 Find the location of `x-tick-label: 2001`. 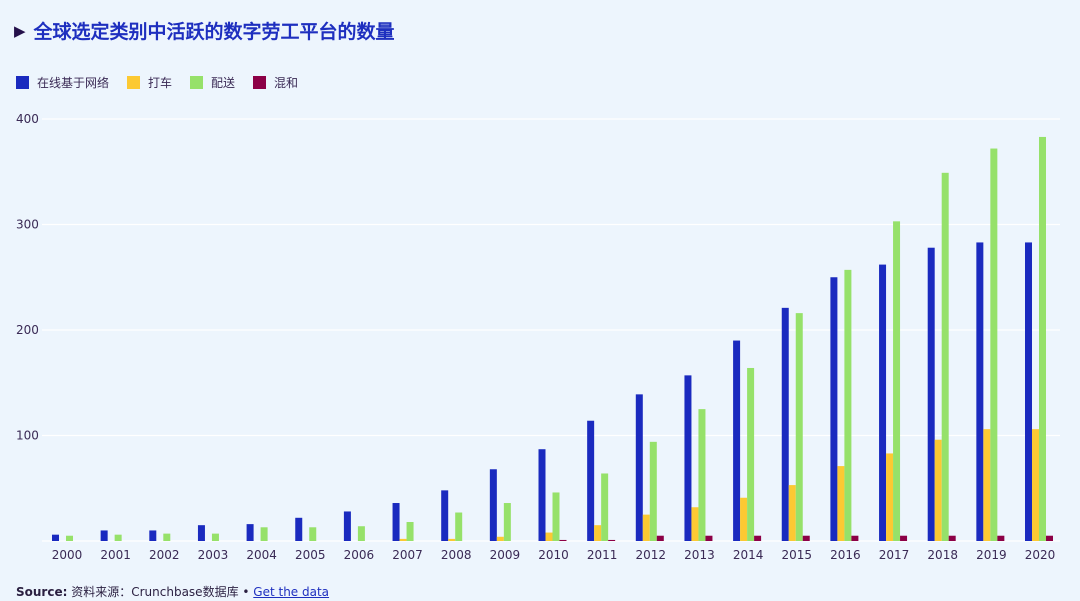

x-tick-label: 2001 is located at coordinates (115, 555).